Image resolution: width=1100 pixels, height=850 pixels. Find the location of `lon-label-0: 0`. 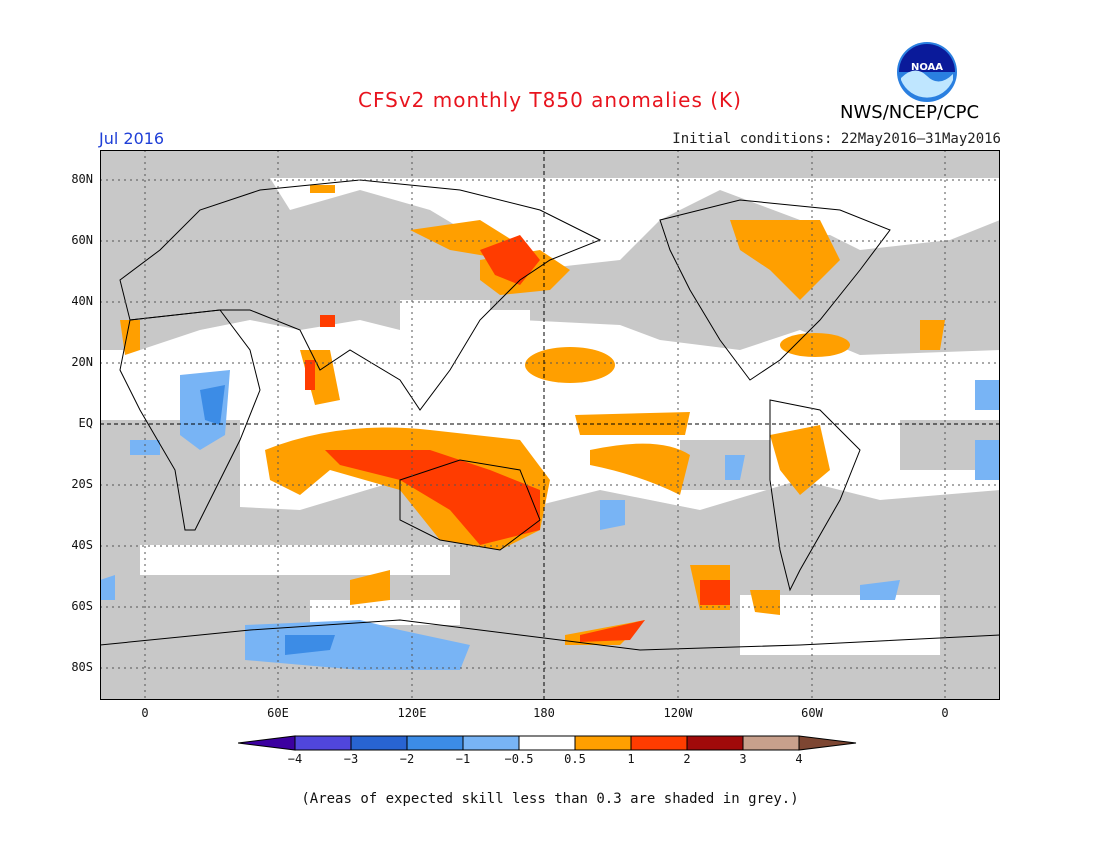

lon-label-0: 0 is located at coordinates (145, 713).